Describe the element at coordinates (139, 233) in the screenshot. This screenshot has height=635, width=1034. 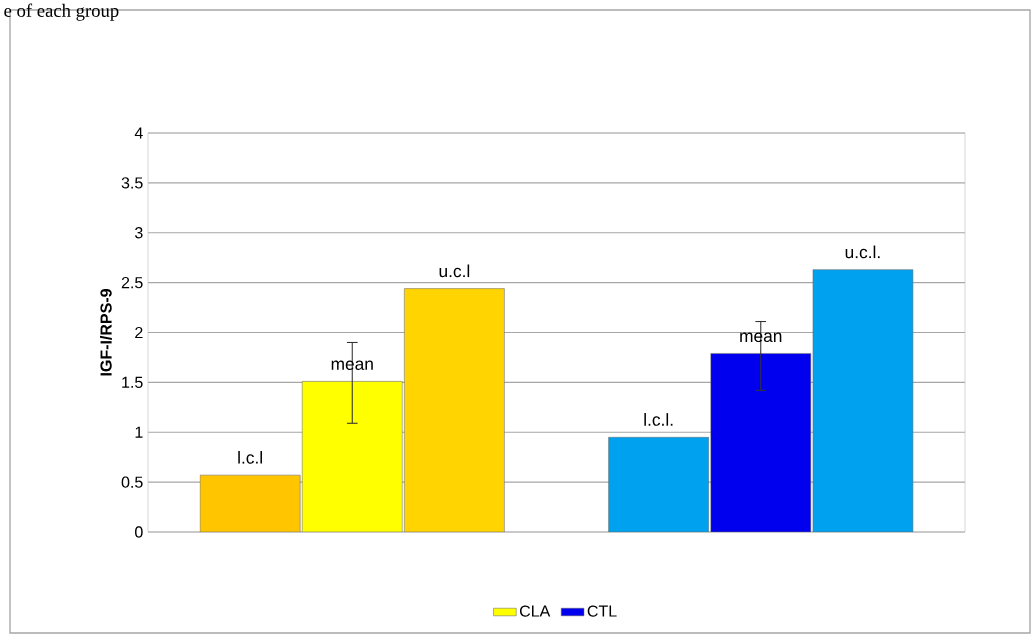
I see `y-tick-label: 3` at that location.